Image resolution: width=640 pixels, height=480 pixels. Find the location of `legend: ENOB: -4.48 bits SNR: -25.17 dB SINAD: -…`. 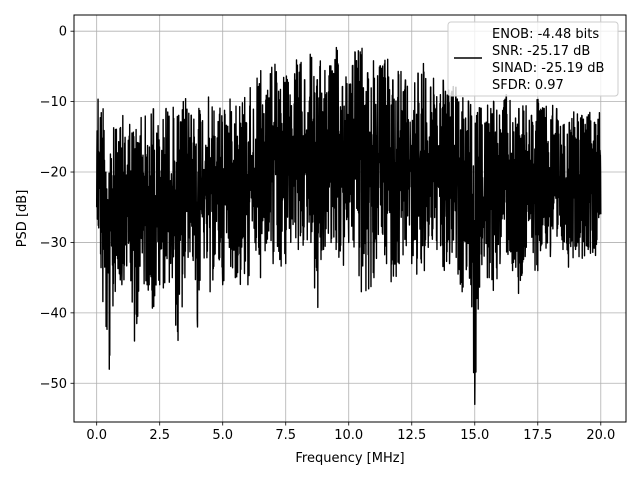

legend: ENOB: -4.48 bits SNR: -25.17 dB SINAD: -… is located at coordinates (533, 59).